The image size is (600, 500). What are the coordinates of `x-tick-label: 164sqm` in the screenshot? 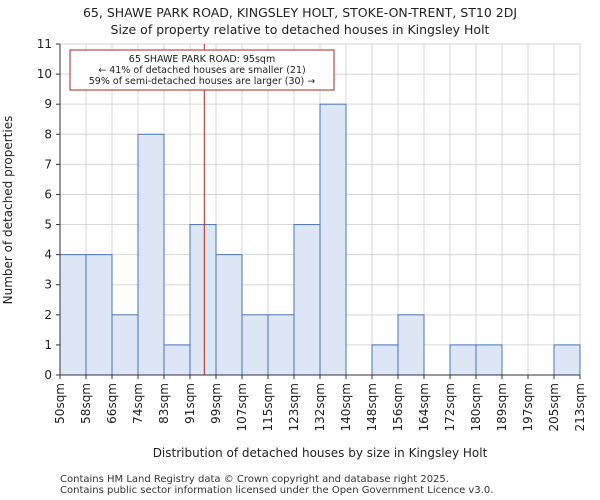 It's located at (424, 407).